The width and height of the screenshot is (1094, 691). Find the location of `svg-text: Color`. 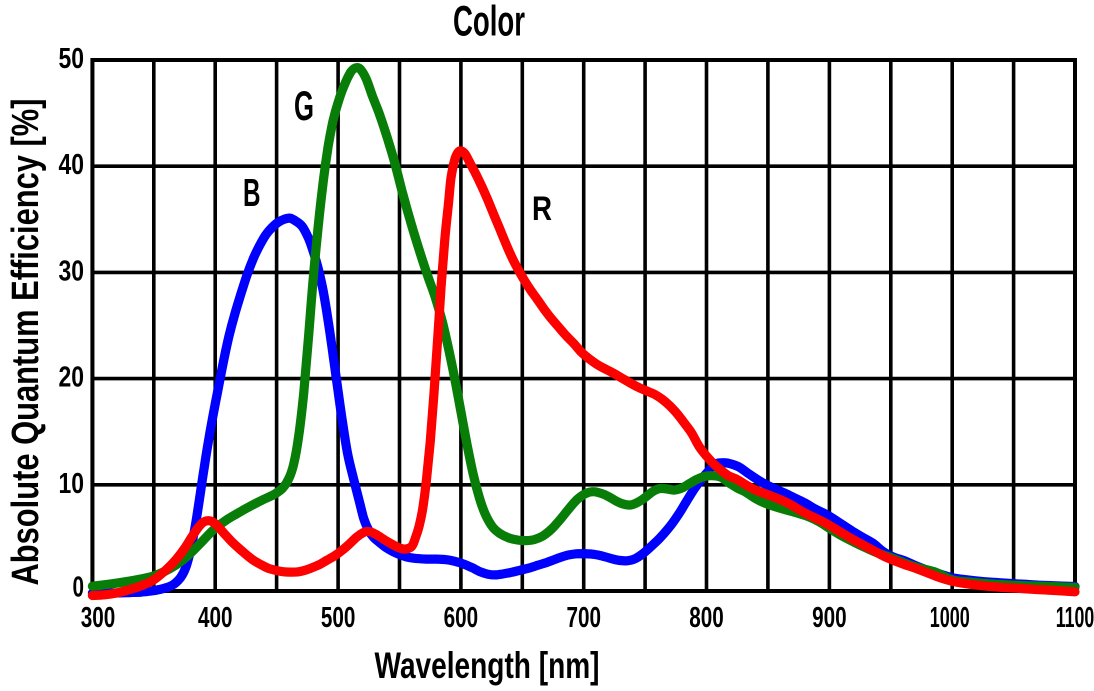

svg-text: Color is located at coordinates (489, 23).